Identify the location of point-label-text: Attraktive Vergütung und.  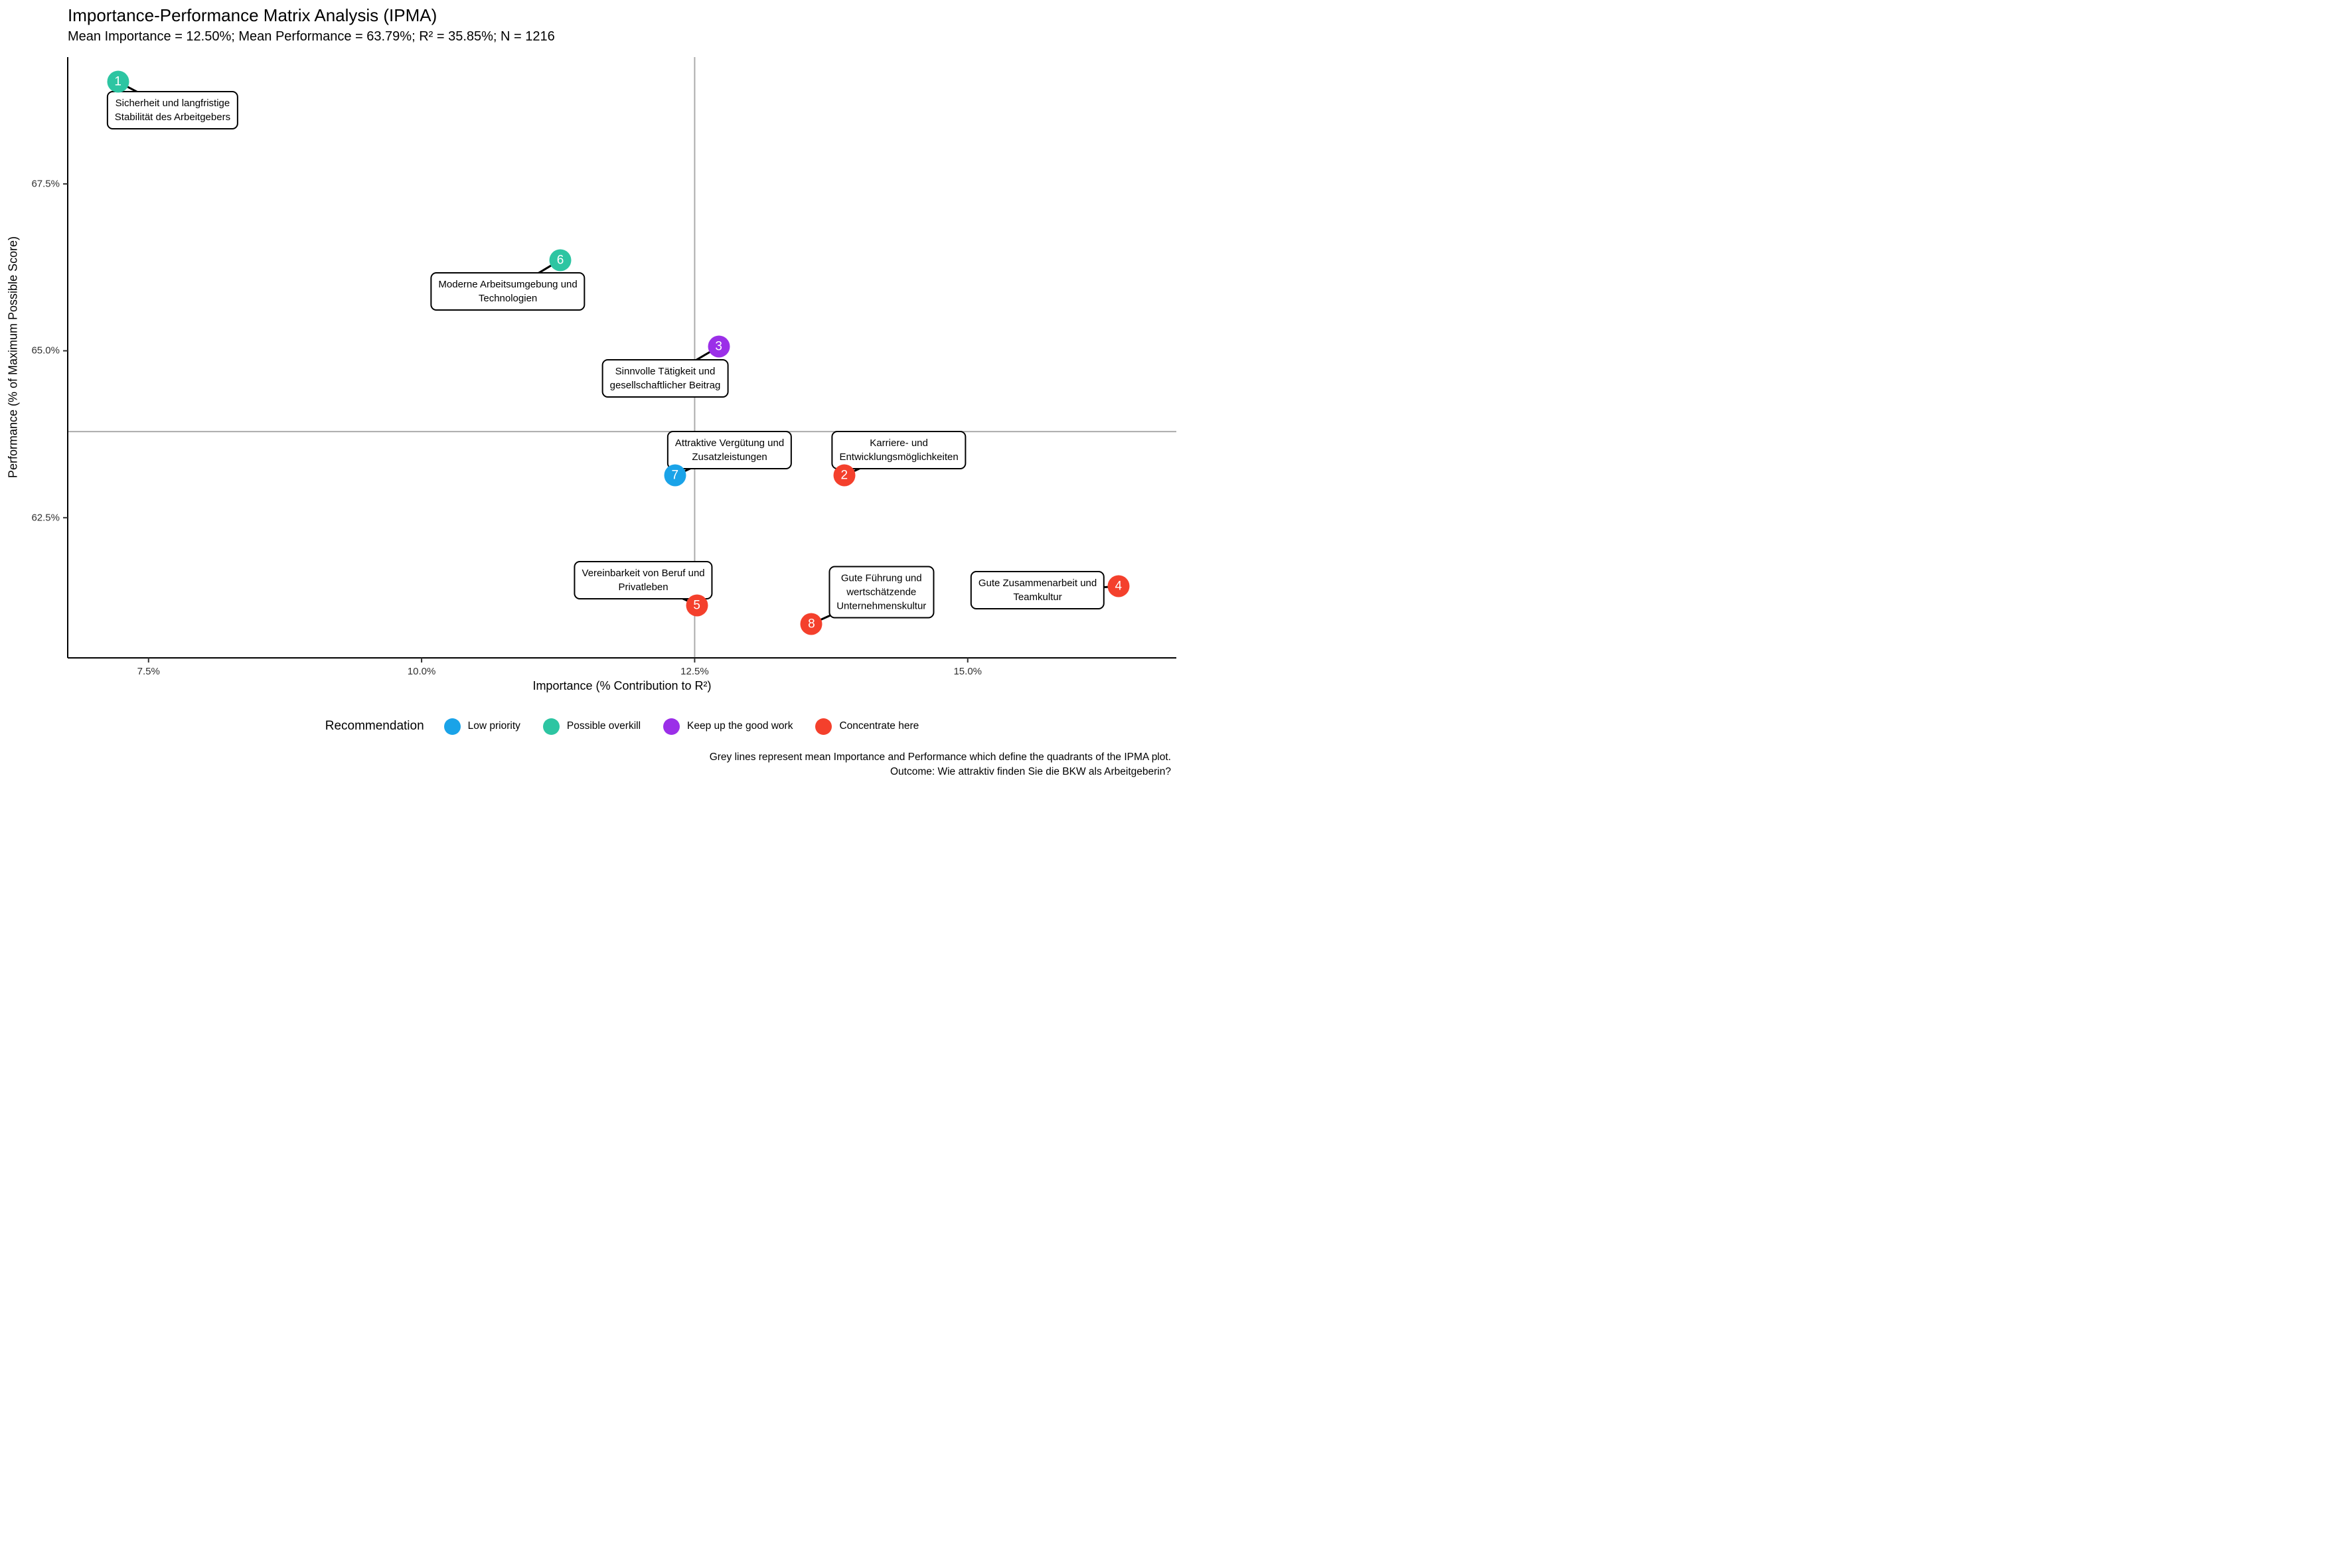
(730, 443).